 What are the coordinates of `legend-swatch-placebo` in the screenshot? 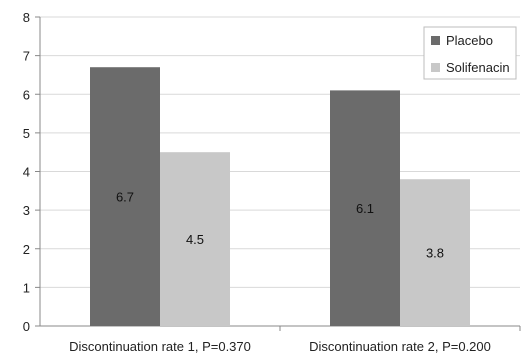 It's located at (435, 40).